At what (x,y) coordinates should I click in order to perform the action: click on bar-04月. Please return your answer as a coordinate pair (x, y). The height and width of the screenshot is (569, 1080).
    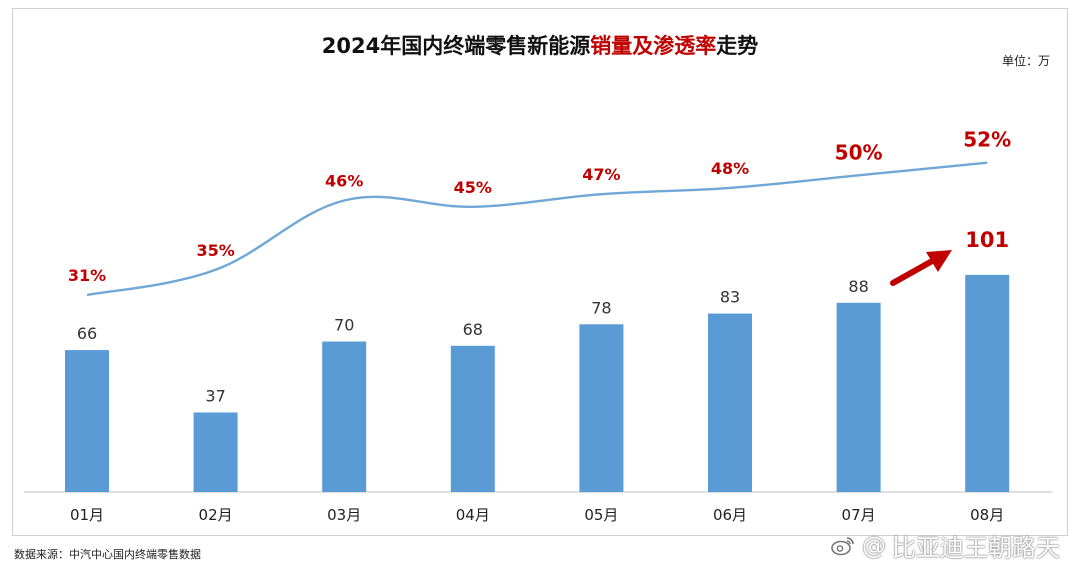
    Looking at the image, I should click on (472, 418).